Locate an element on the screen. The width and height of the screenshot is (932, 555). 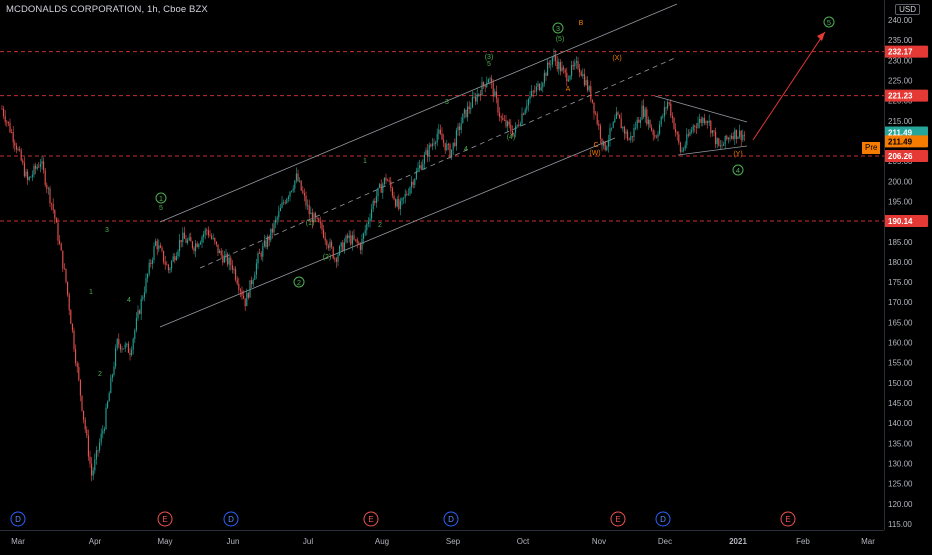
wave-label: (1) is located at coordinates (310, 223).